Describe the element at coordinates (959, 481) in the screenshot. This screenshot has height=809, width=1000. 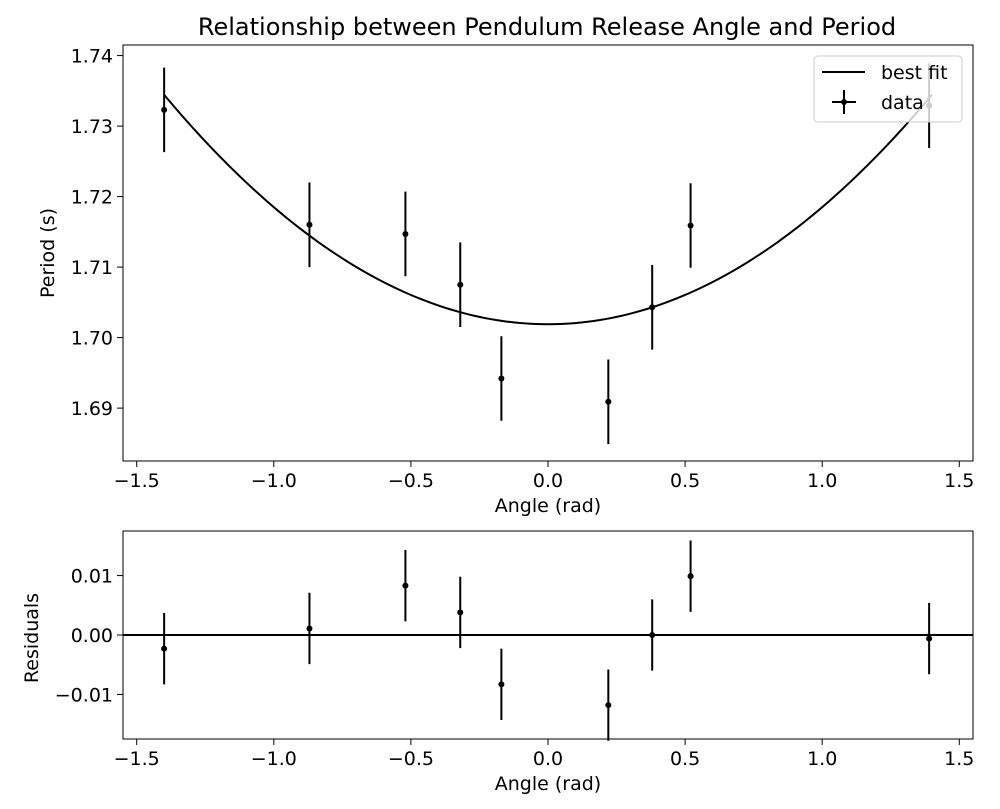
I see `period-x-tick-label: 1.5` at that location.